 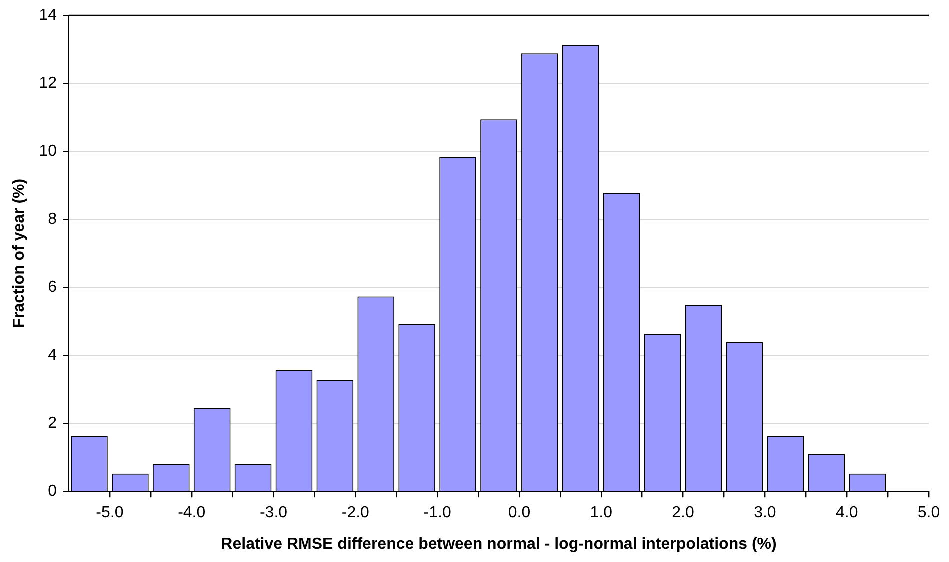 I want to click on x-tick-label: 3.0, so click(x=765, y=513).